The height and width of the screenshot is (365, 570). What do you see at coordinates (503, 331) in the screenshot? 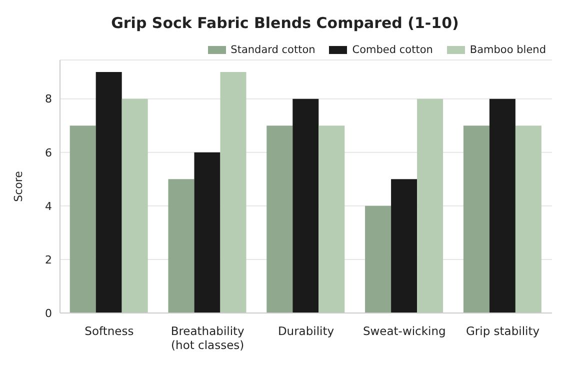
I see `x-tick-label: Grip stability` at bounding box center [503, 331].